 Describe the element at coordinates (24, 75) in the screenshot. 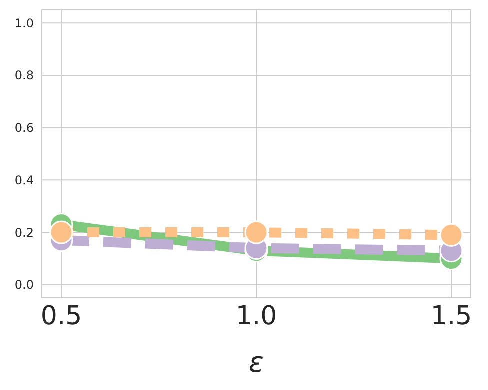

I see `y-tick-label: 0.8` at that location.